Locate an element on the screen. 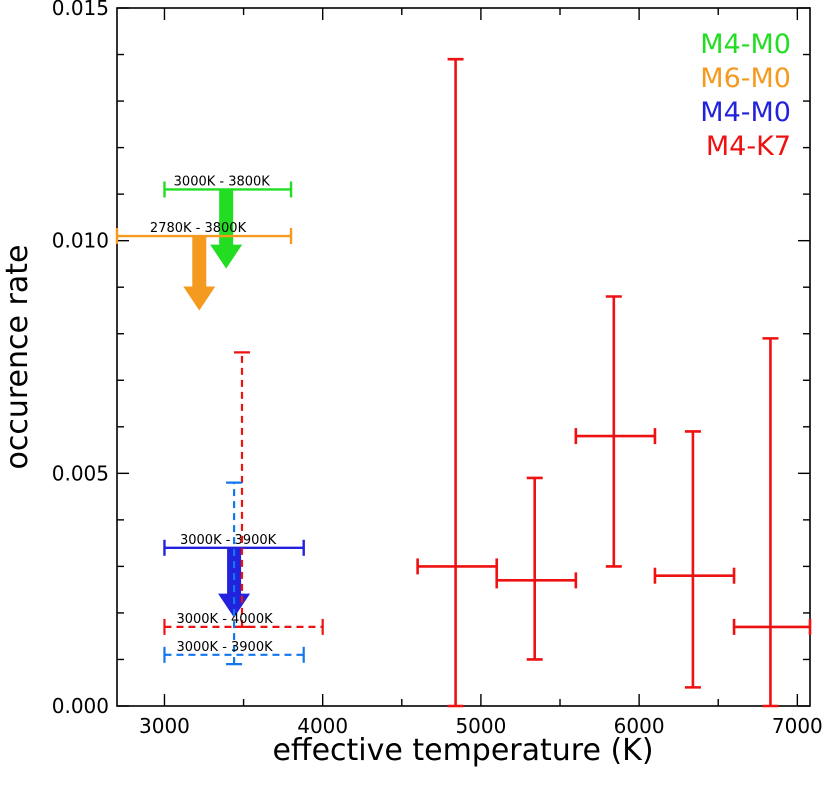  x-tick-label: 7000 is located at coordinates (797, 726).